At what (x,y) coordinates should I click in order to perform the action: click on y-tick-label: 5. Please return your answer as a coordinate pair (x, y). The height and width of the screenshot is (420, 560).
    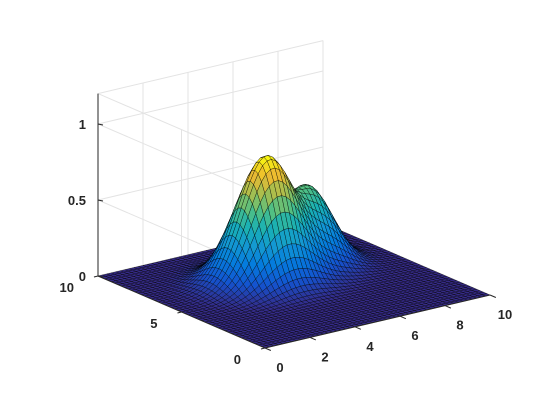
    Looking at the image, I should click on (153, 323).